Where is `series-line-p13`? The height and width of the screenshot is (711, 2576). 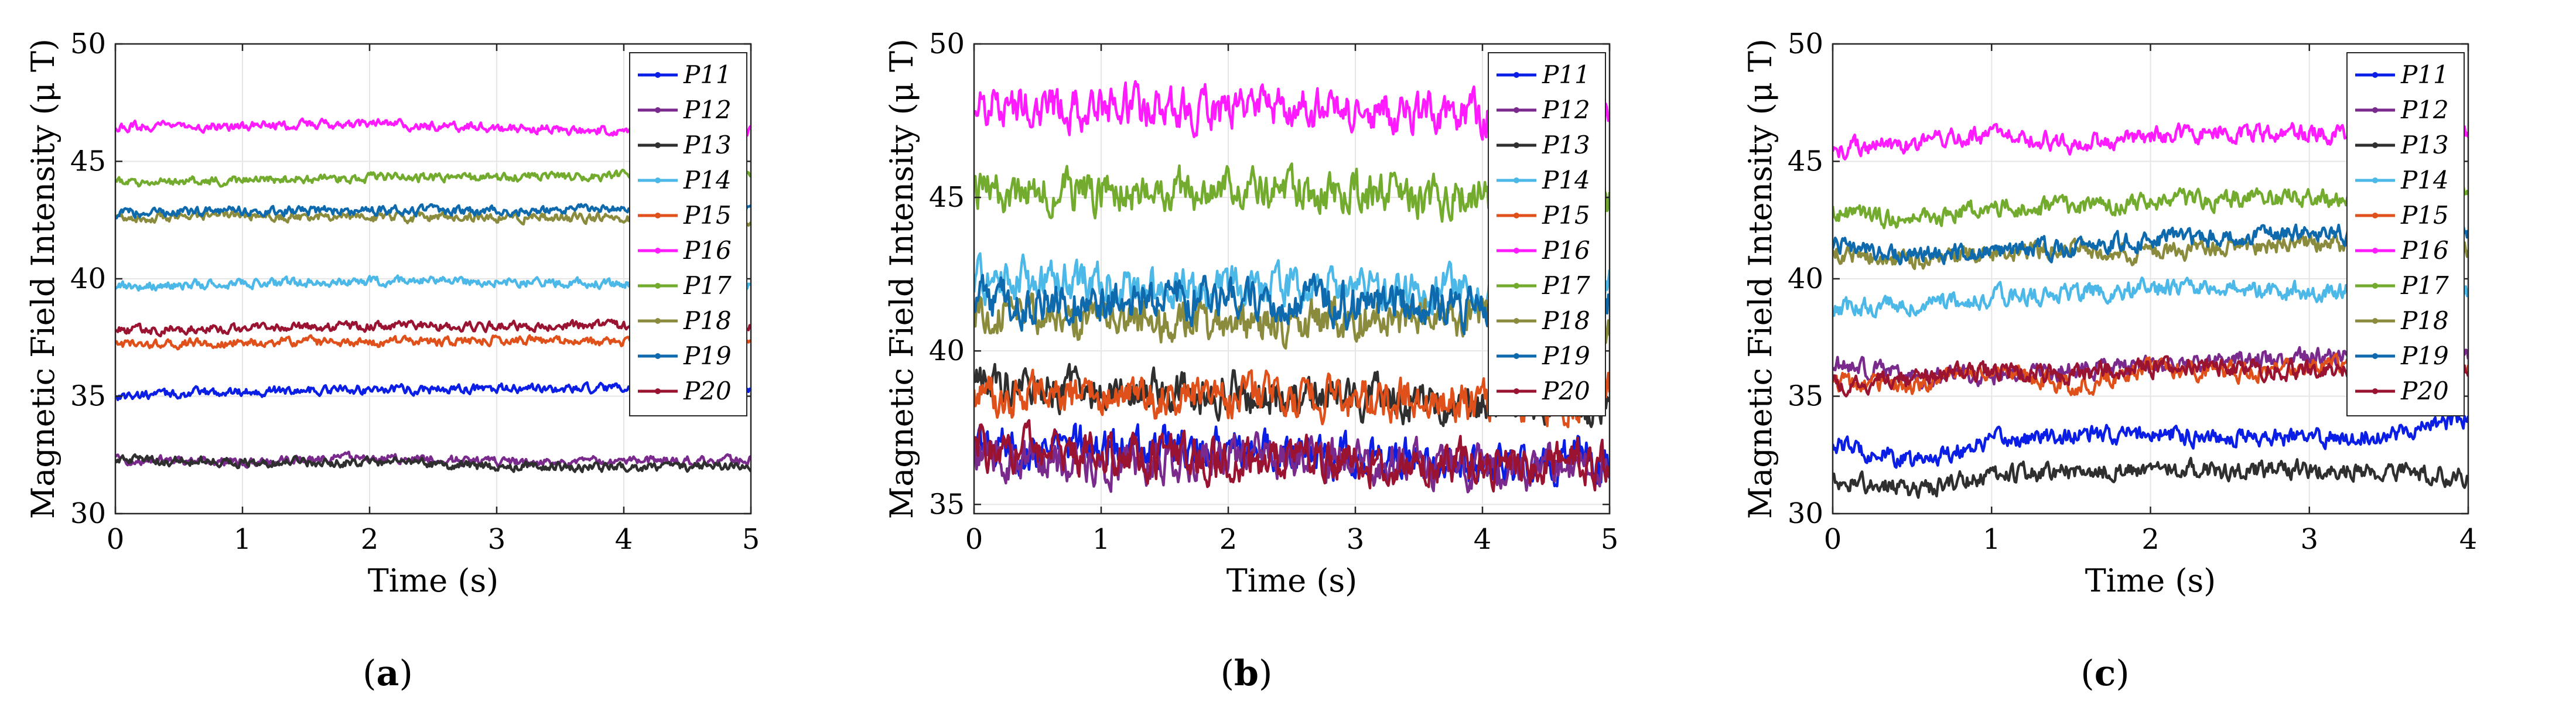
series-line-p13 is located at coordinates (2151, 477).